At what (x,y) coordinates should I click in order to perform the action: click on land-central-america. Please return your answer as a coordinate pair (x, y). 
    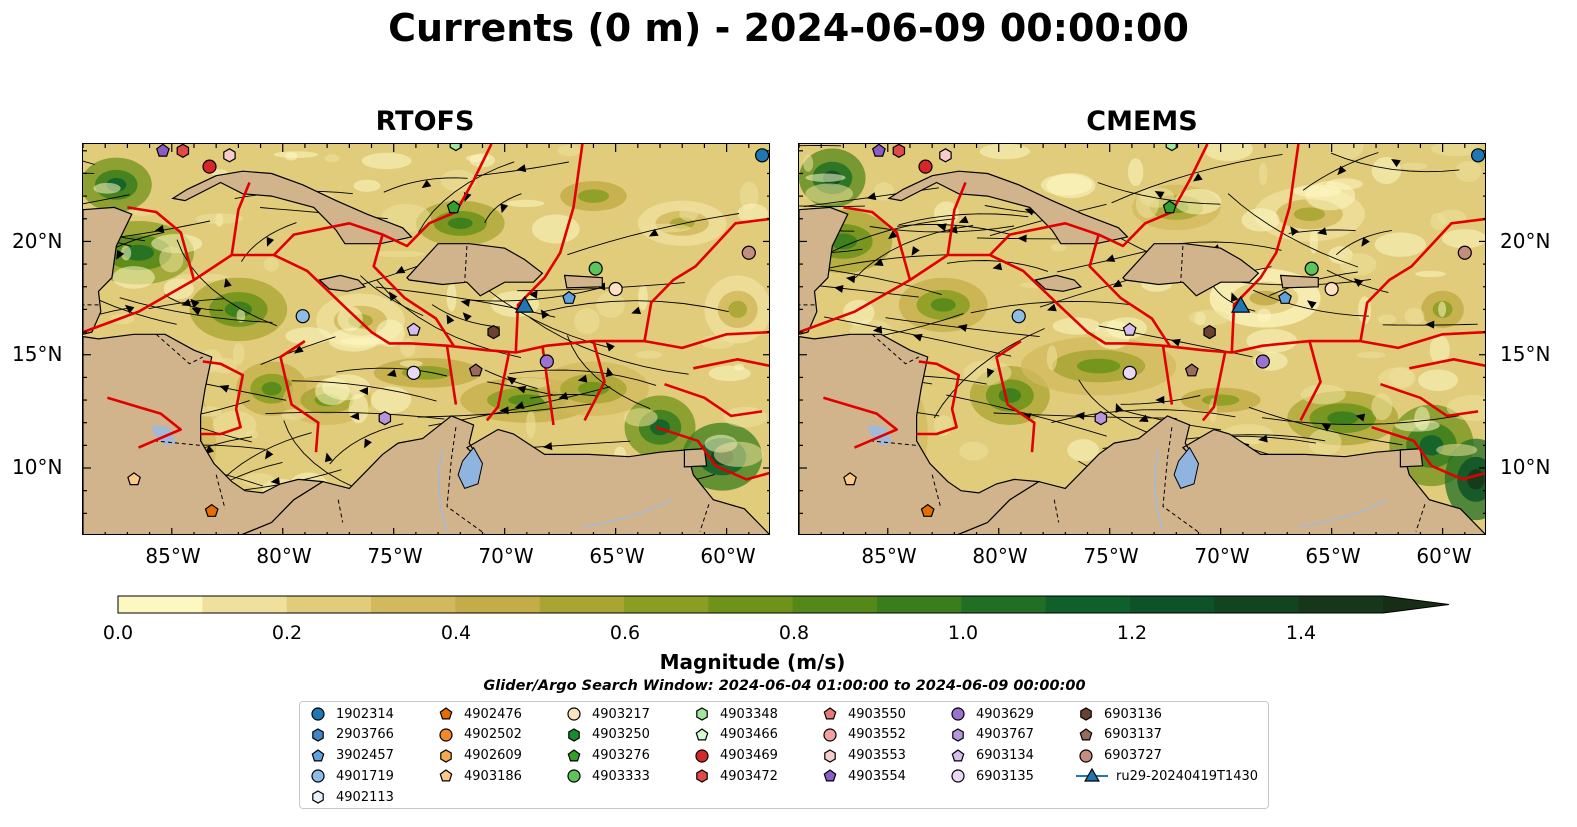
    Looking at the image, I should click on (920, 433).